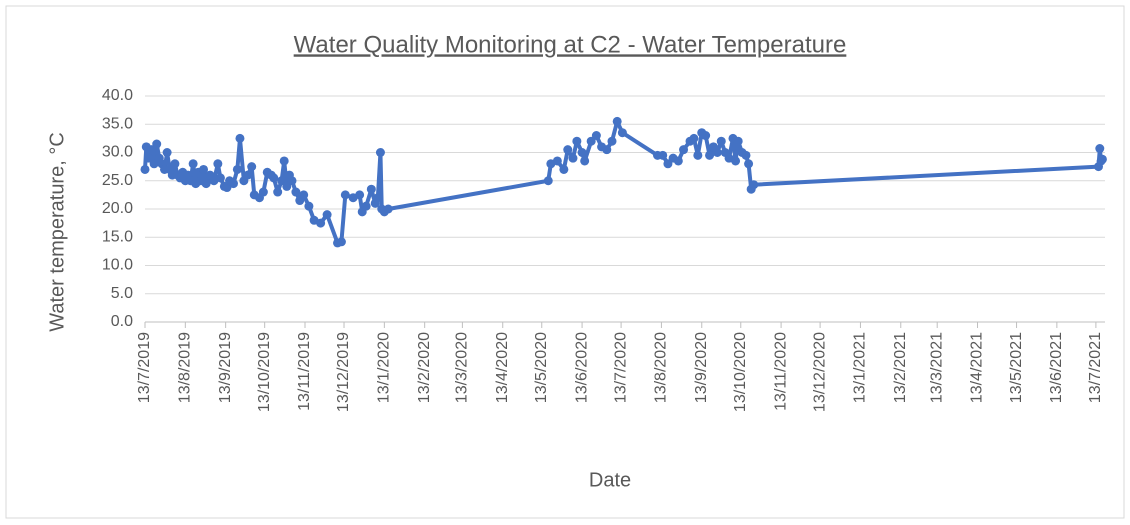  I want to click on y-axis-label: Water temperature, °C, so click(57, 232).